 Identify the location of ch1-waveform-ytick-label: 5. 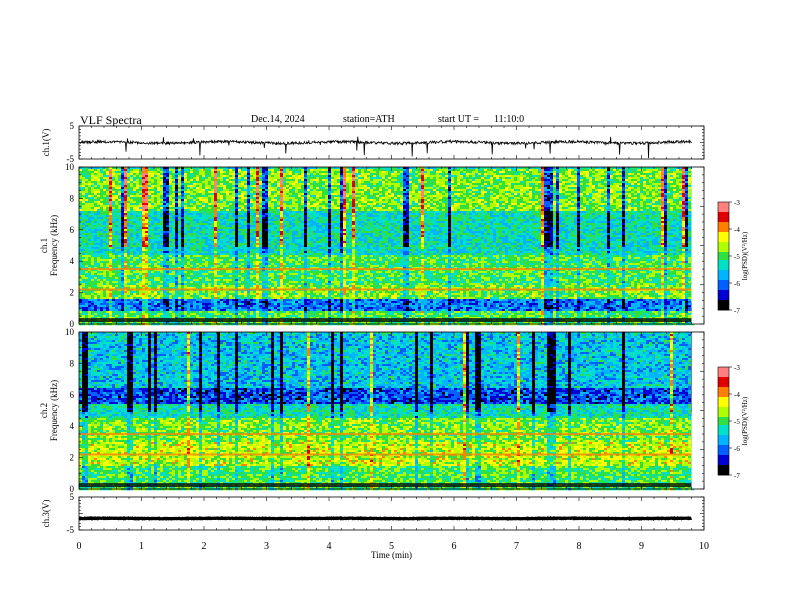
(72, 126).